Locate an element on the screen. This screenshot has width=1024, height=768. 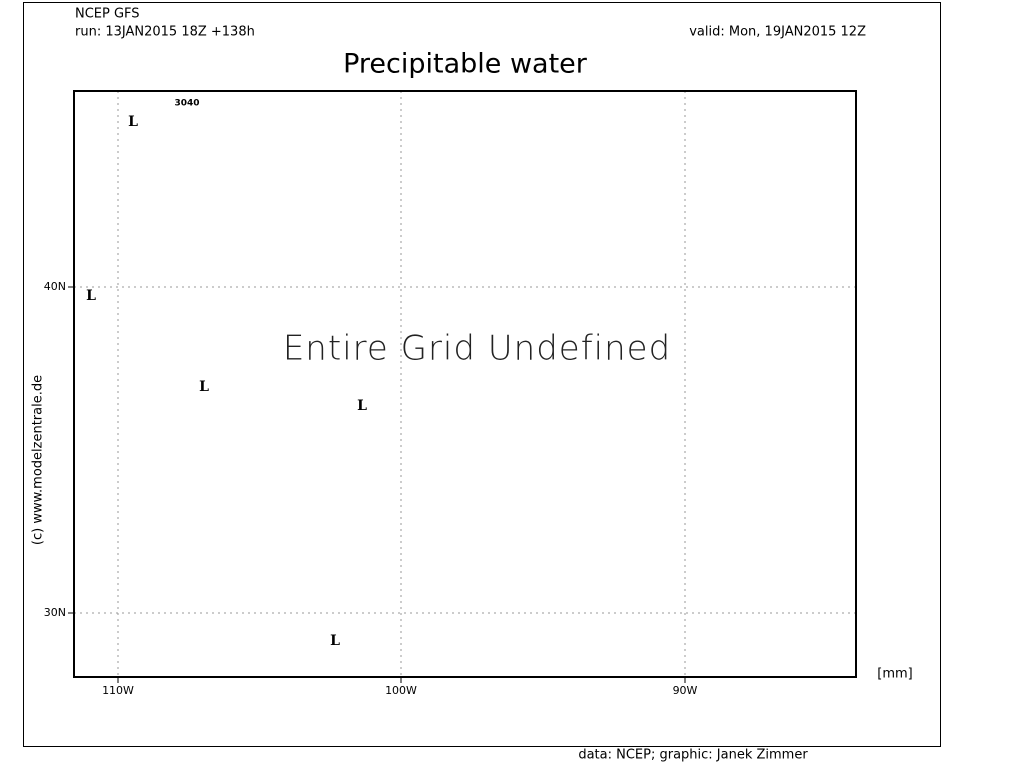
valid-info: valid: Mon, 19JAN2015 12Z is located at coordinates (777, 32).